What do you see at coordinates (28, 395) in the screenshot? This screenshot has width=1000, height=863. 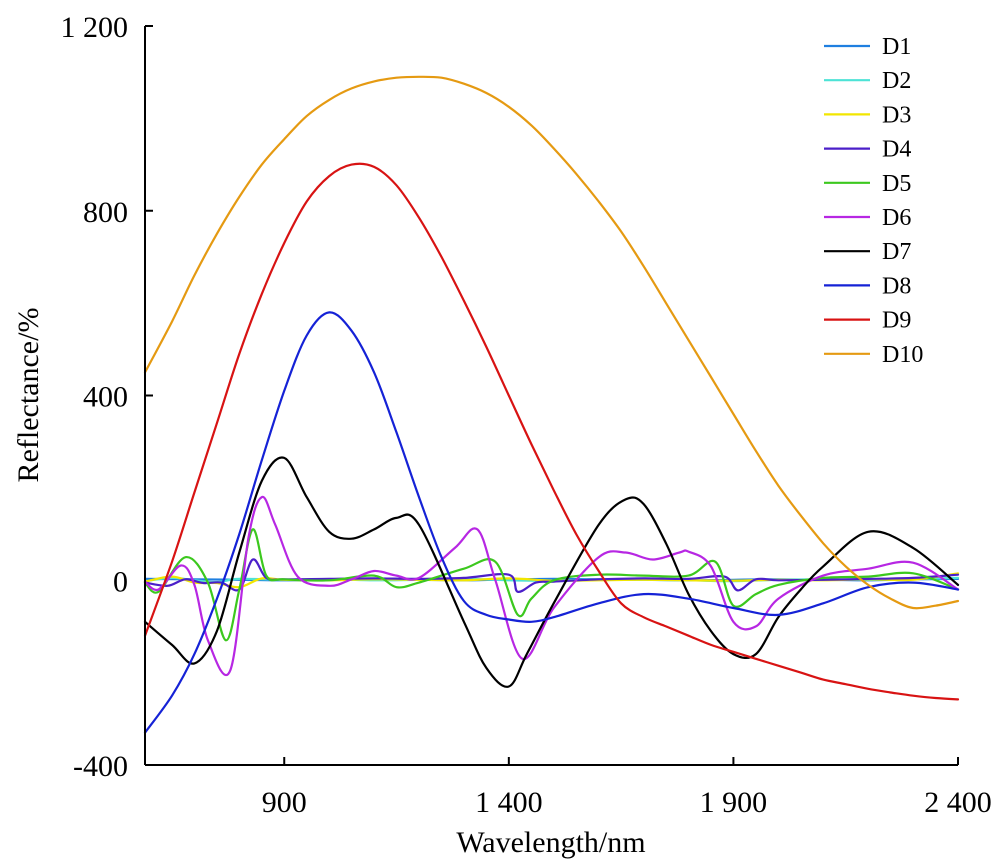 I see `y-axis-title: Reflectance/%` at bounding box center [28, 395].